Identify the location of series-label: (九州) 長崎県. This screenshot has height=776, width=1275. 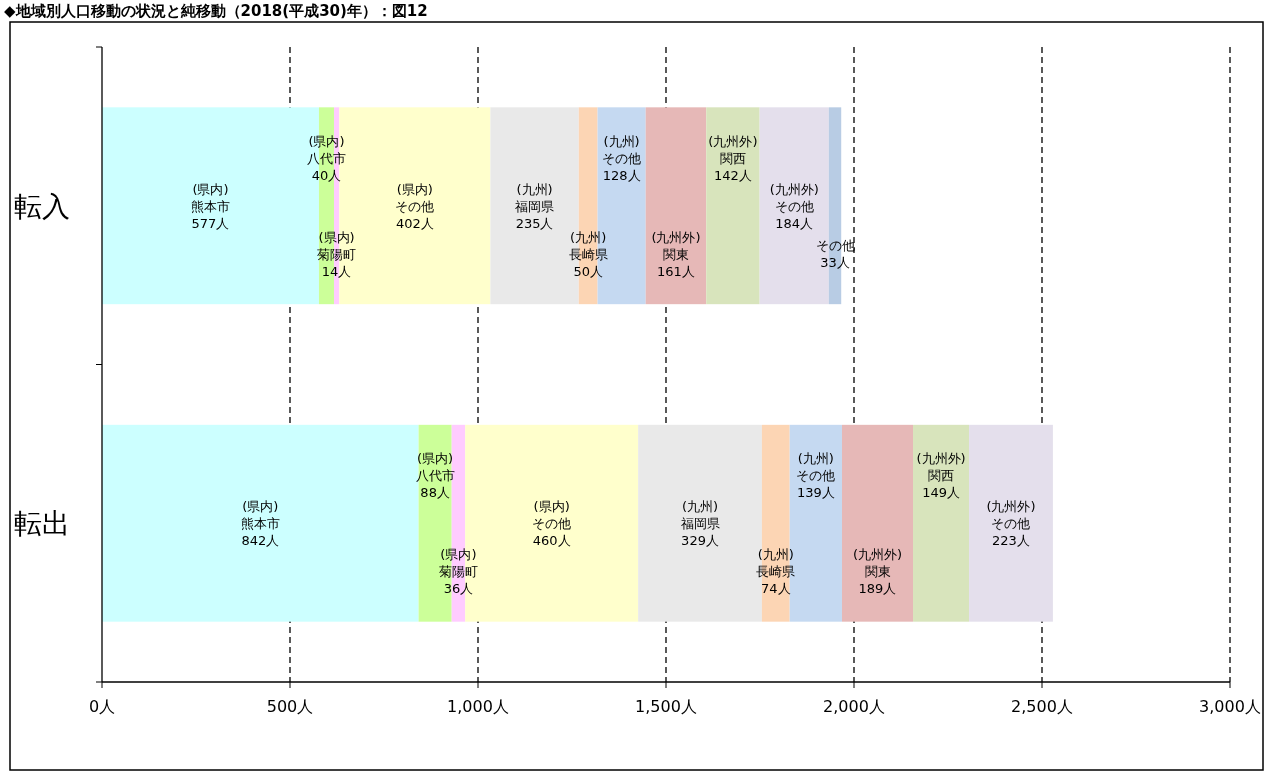
(776, 563).